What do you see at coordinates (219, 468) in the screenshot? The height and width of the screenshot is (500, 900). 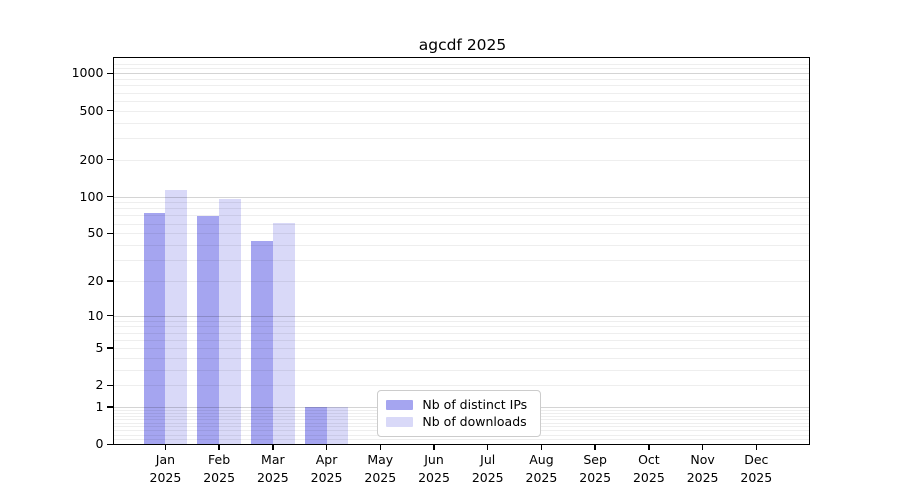 I see `x-tick-label: Feb 2025` at bounding box center [219, 468].